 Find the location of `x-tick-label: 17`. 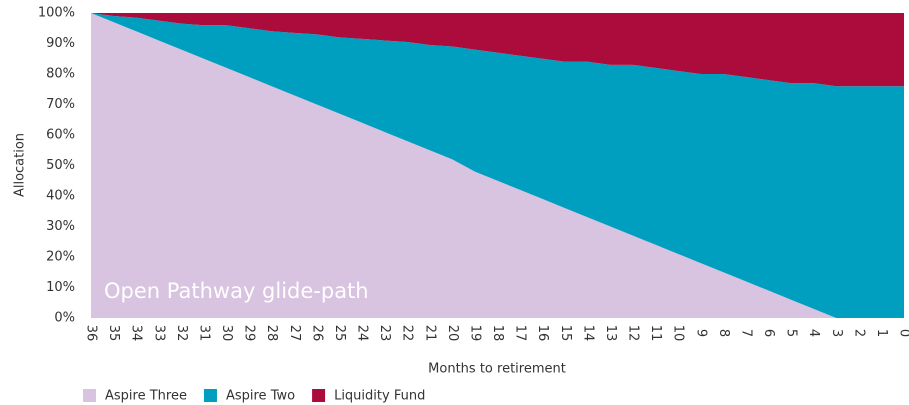

x-tick-label: 17 is located at coordinates (520, 333).